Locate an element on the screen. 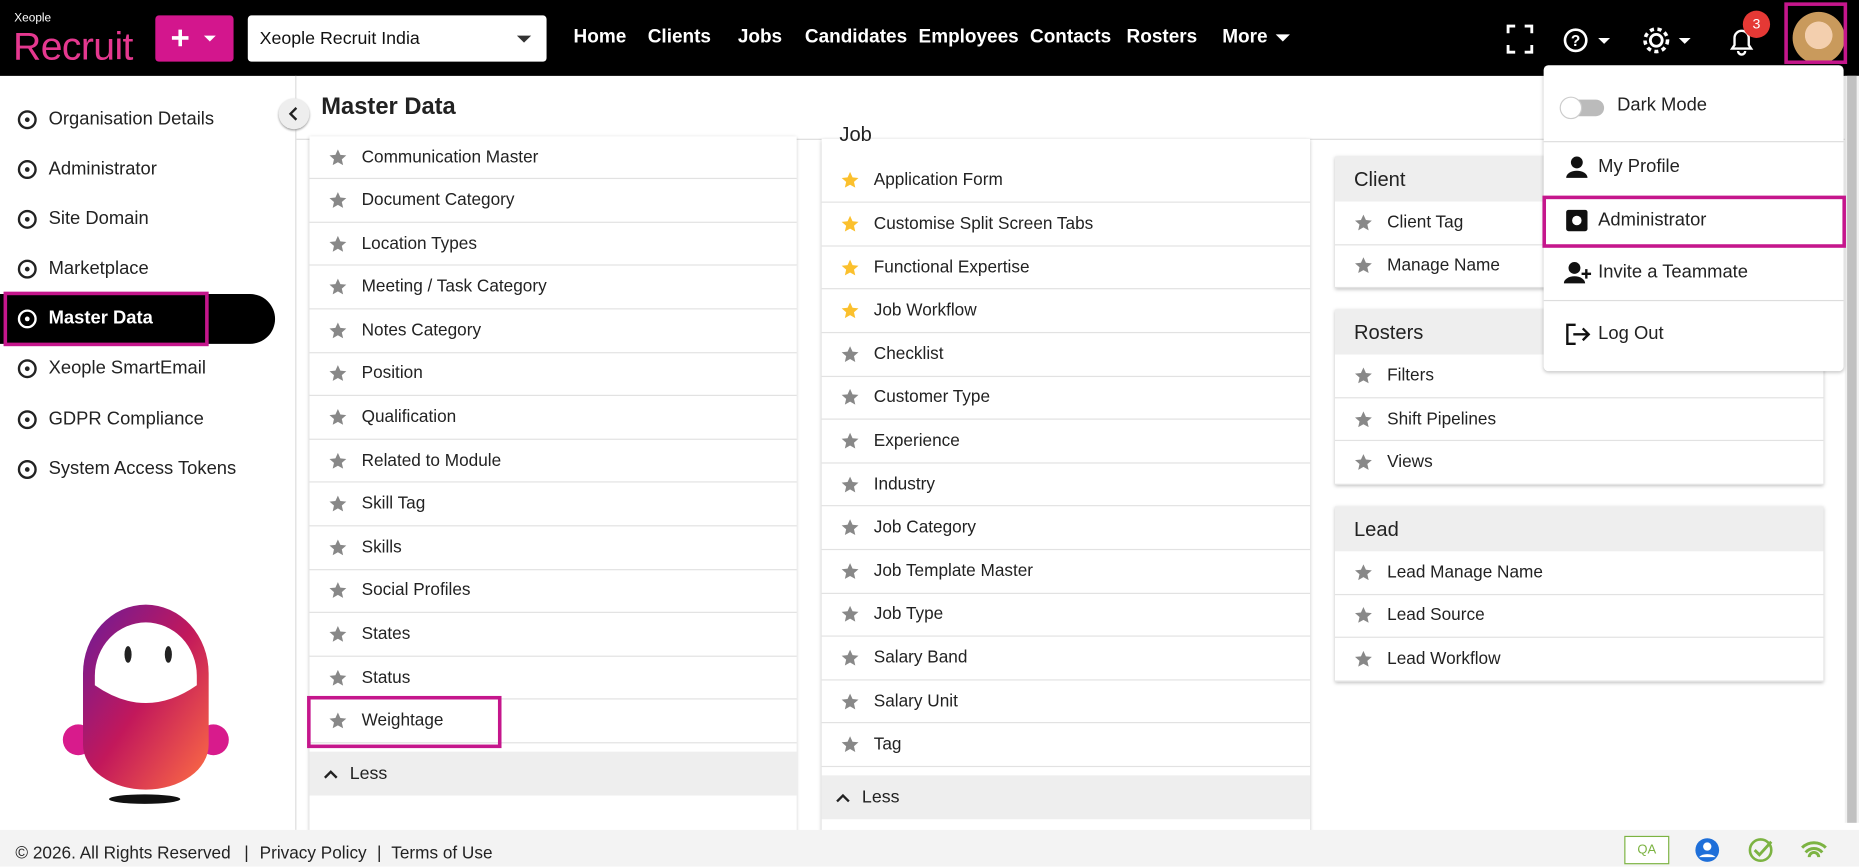  master-item: Application Form is located at coordinates (1066, 182).